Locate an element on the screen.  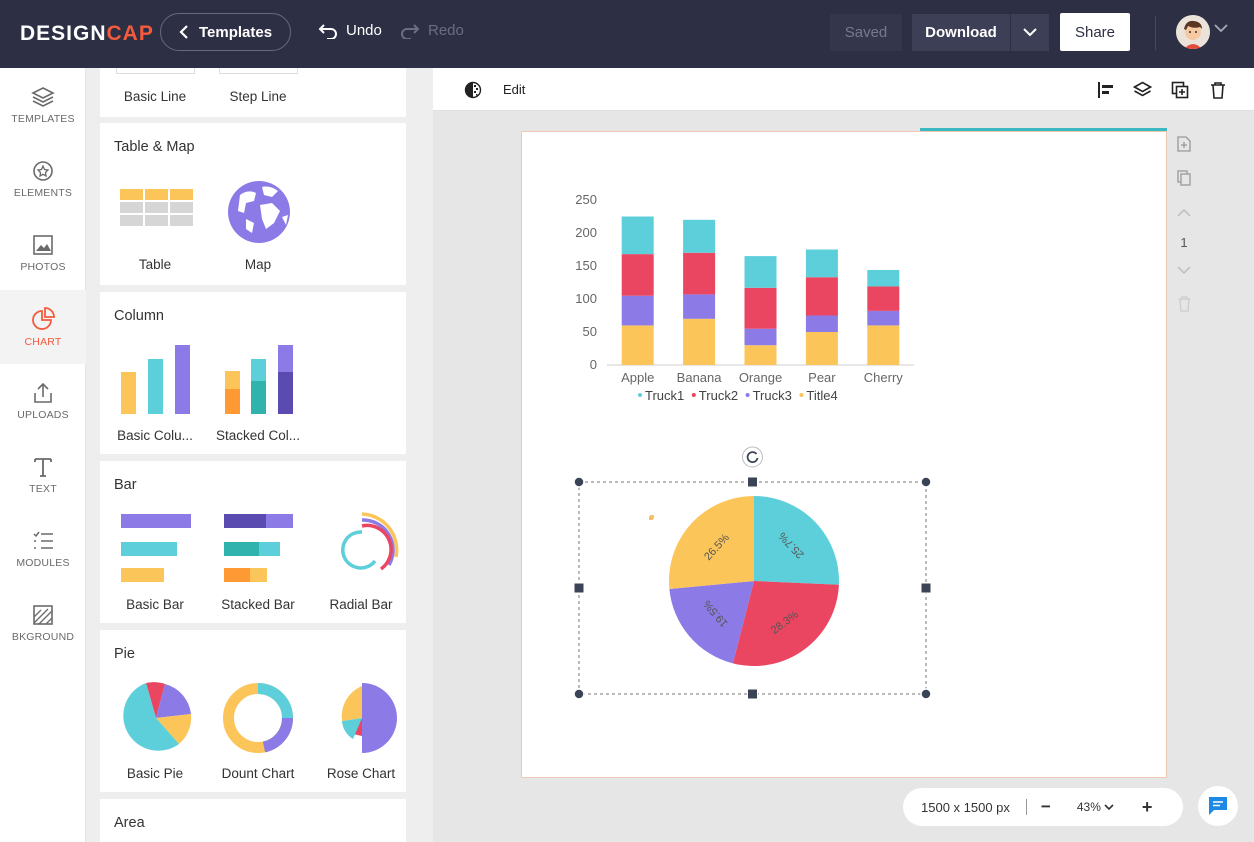
layers-icon is located at coordinates (1142, 90).